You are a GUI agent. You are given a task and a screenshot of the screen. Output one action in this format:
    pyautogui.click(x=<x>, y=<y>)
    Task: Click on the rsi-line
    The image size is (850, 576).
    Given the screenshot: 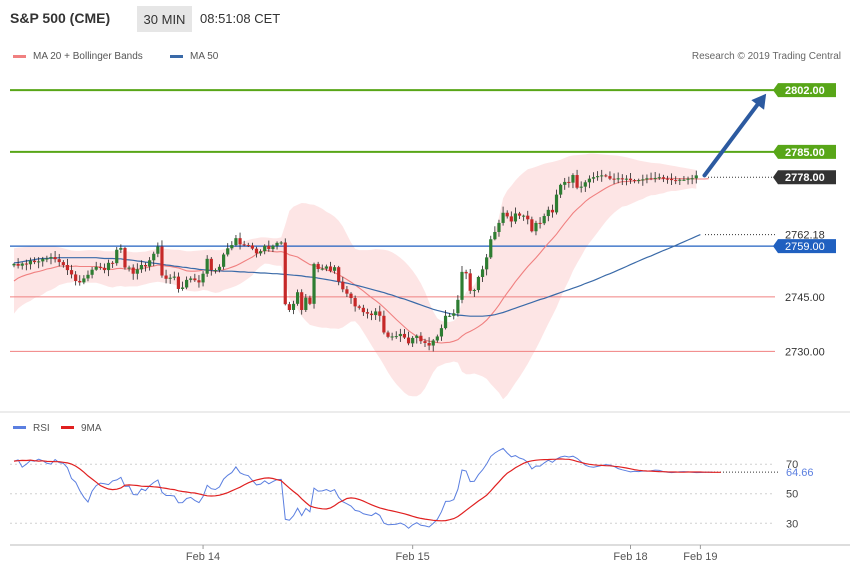 What is the action you would take?
    pyautogui.click(x=363, y=488)
    